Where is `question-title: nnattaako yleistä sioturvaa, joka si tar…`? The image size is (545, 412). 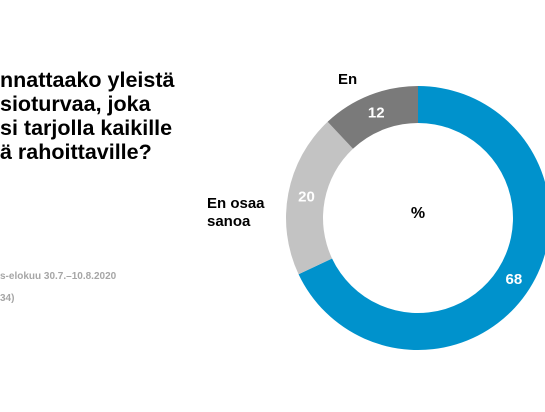 question-title: nnattaako yleistä sioturvaa, joka si tar… is located at coordinates (87, 116).